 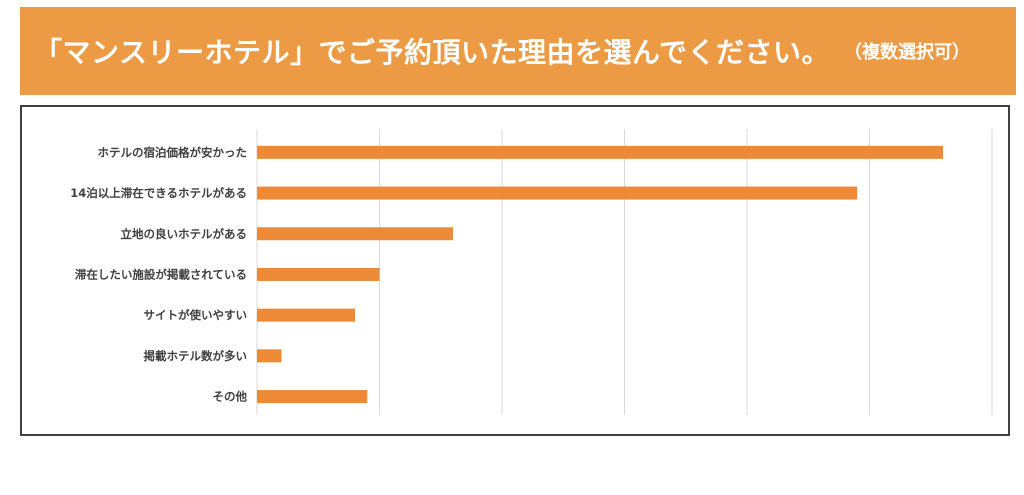 I want to click on category-label-7: その他, so click(x=230, y=397).